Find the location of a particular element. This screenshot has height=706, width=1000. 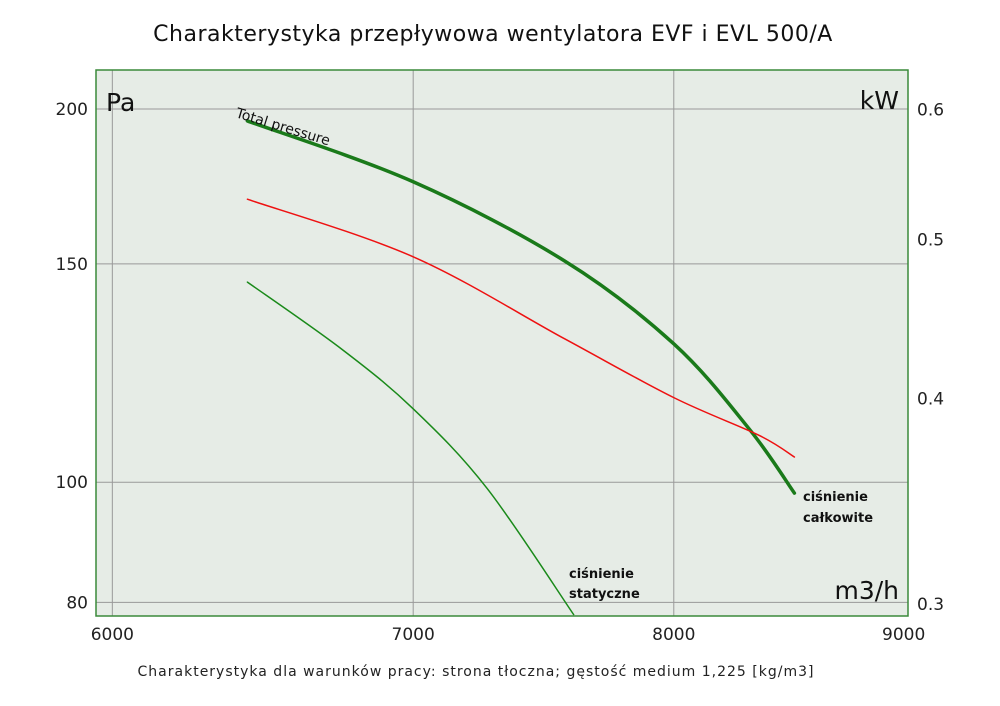

x-tick-label: 7000 is located at coordinates (413, 635).